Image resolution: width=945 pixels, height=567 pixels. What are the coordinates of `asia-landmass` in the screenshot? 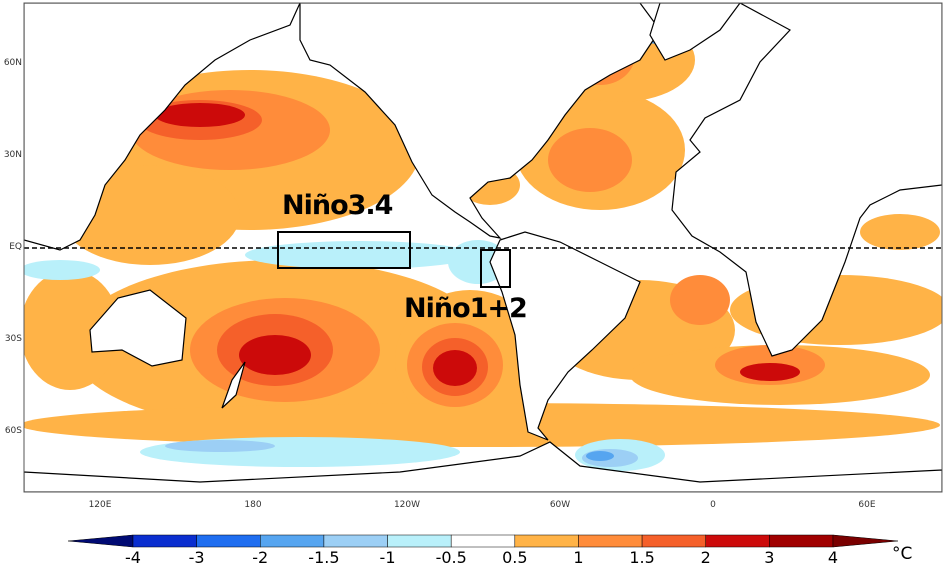 It's located at (162, 127).